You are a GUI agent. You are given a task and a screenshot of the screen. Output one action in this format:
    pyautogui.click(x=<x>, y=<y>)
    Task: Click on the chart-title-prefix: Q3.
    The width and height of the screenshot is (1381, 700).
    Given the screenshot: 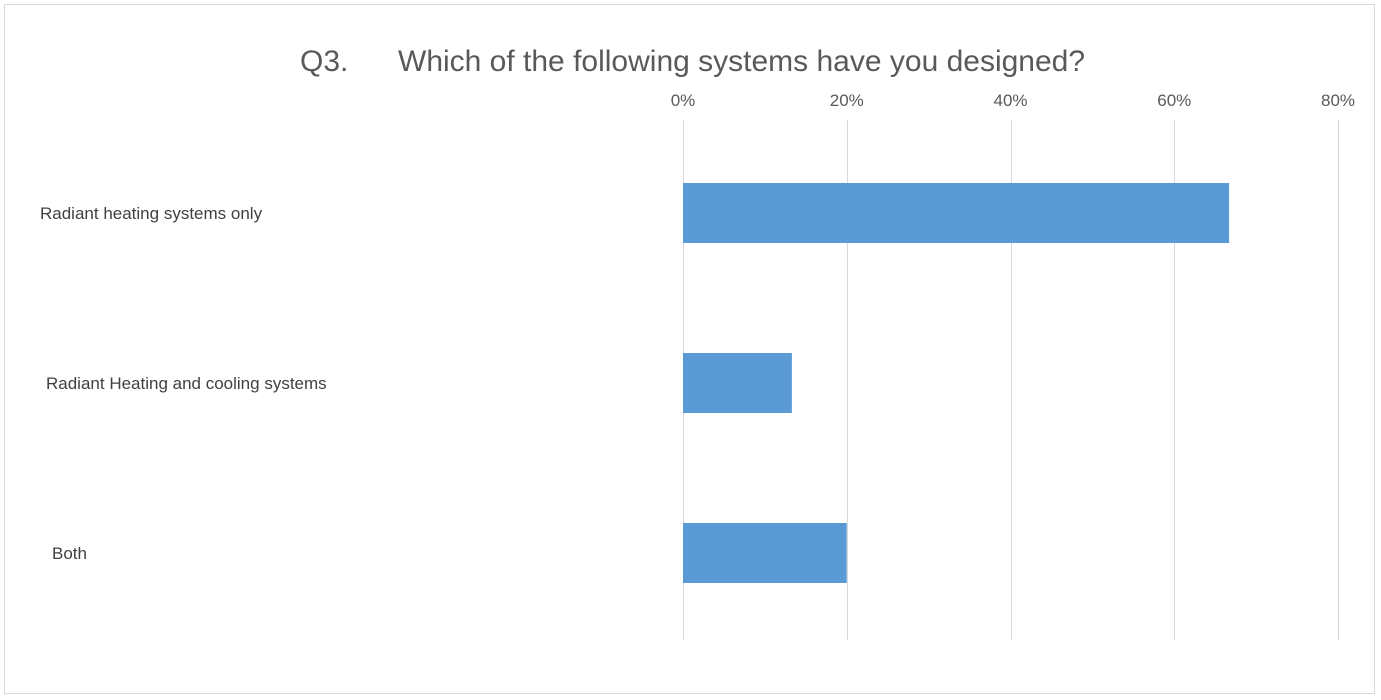 What is the action you would take?
    pyautogui.click(x=324, y=61)
    